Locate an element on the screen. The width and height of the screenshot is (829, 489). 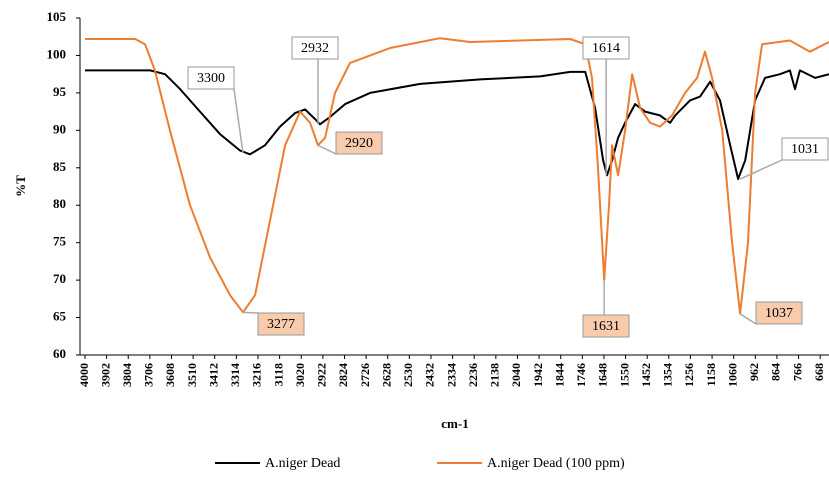
callout-label: 2920 is located at coordinates (359, 143).